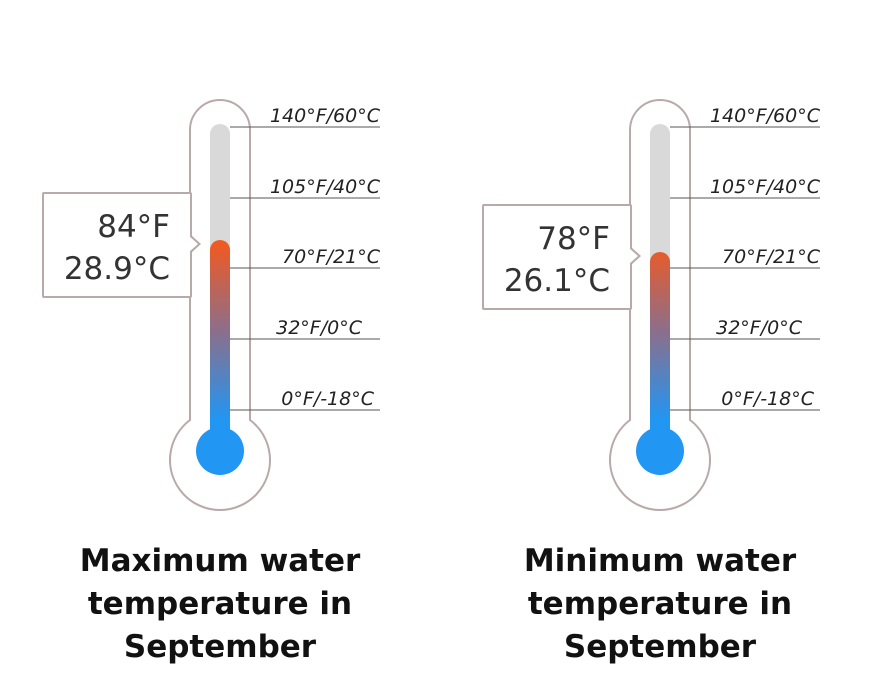 The width and height of the screenshot is (880, 680). I want to click on reading-celsius: 28.9°C, so click(116, 269).